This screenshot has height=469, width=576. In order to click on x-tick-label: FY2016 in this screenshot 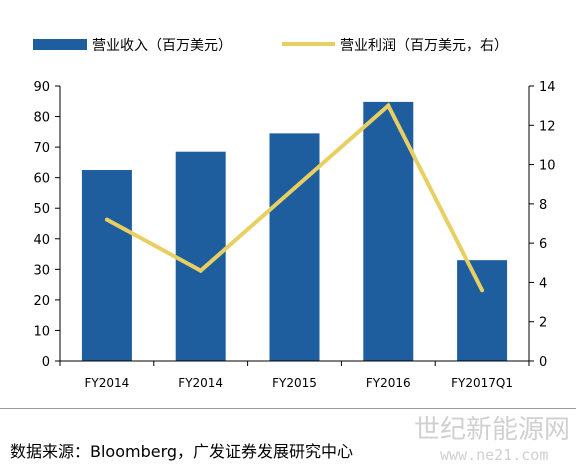, I will do `click(388, 383)`.